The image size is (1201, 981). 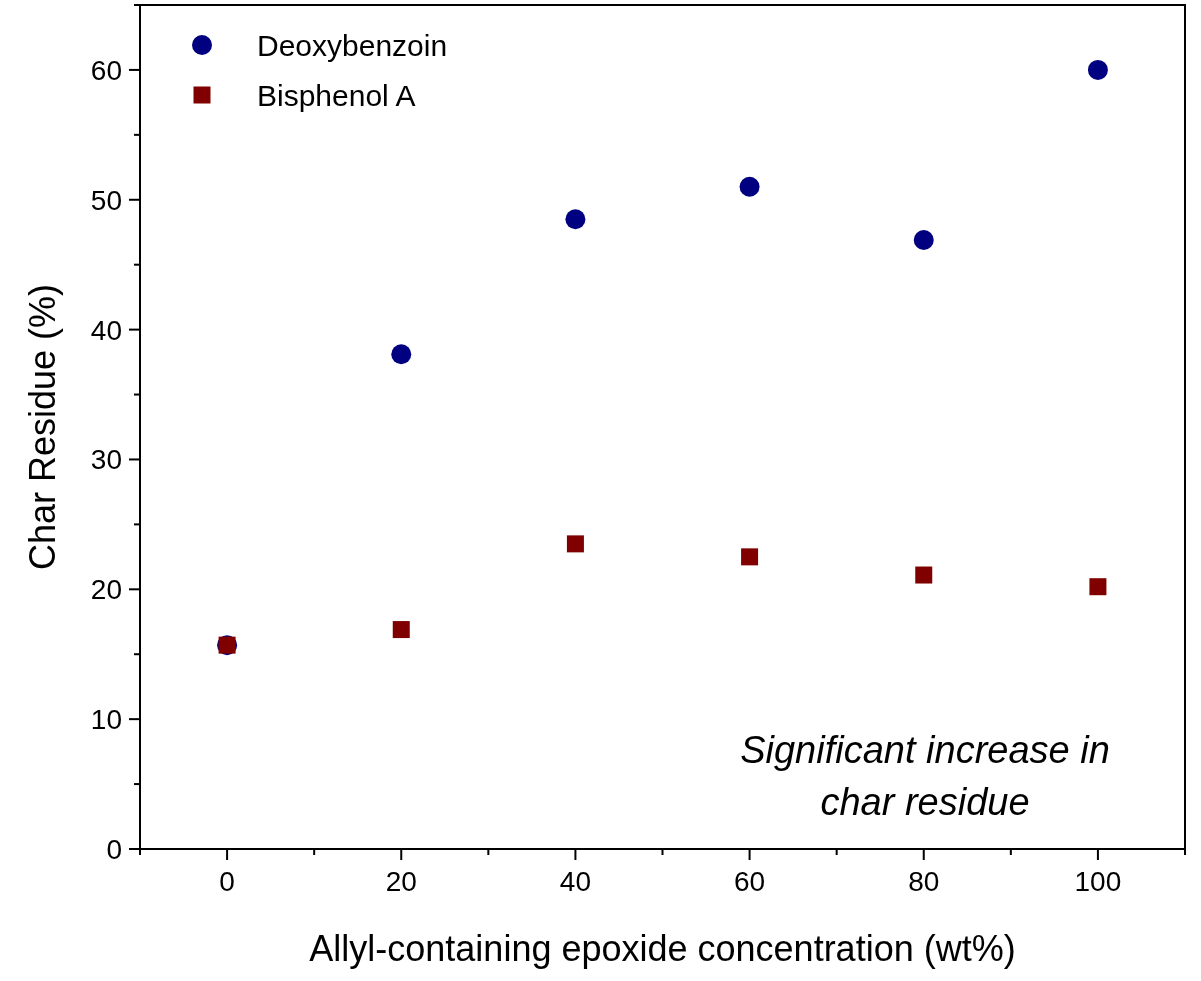 I want to click on annotation: Significant increase in char residue, so click(x=925, y=776).